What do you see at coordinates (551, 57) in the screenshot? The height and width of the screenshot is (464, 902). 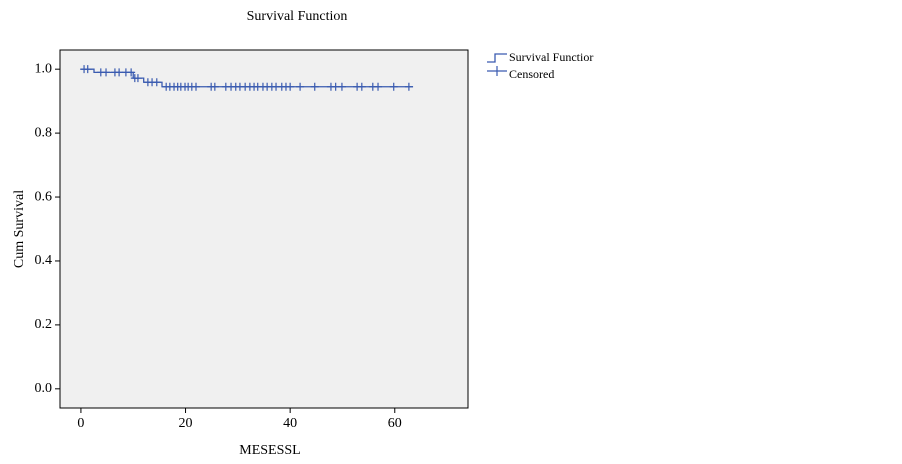 I see `legend-label: Survival Functior` at bounding box center [551, 57].